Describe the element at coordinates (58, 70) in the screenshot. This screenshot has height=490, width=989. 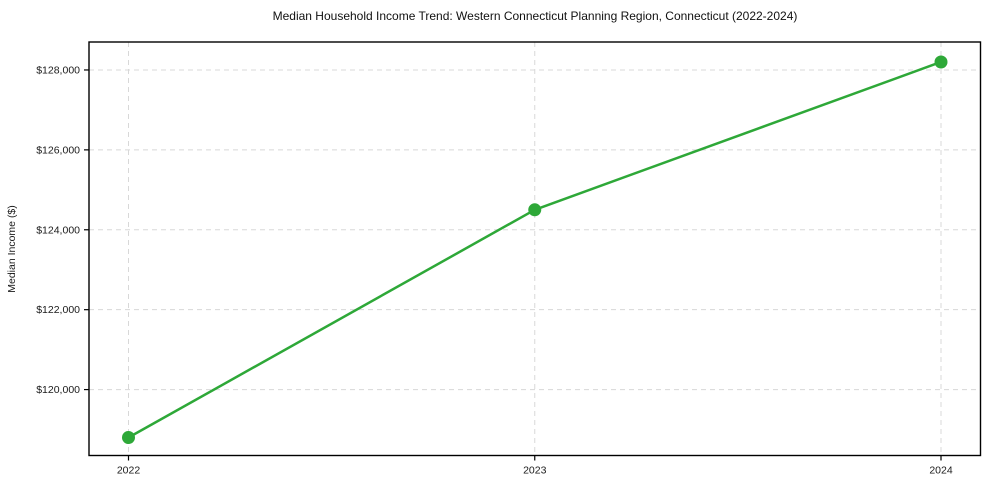
I see `y-tick-label: $128,000` at that location.